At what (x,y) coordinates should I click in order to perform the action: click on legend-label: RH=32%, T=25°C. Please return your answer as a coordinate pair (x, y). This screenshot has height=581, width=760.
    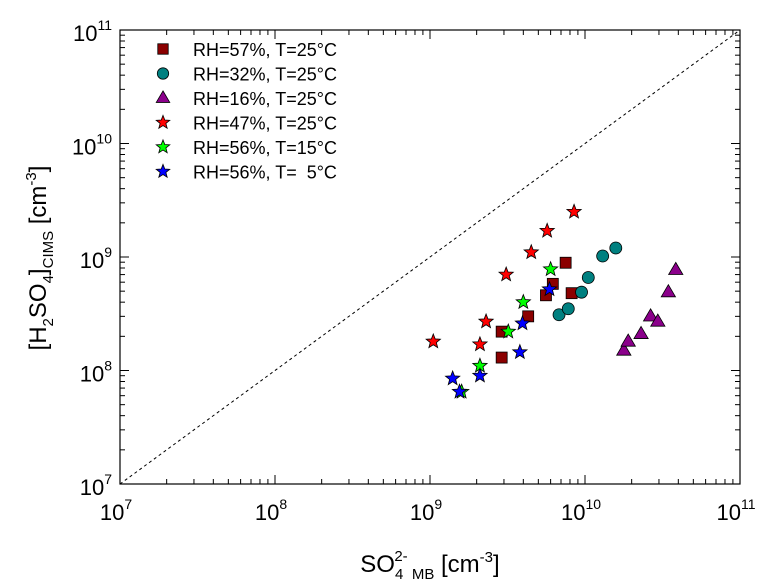
    Looking at the image, I should click on (265, 75).